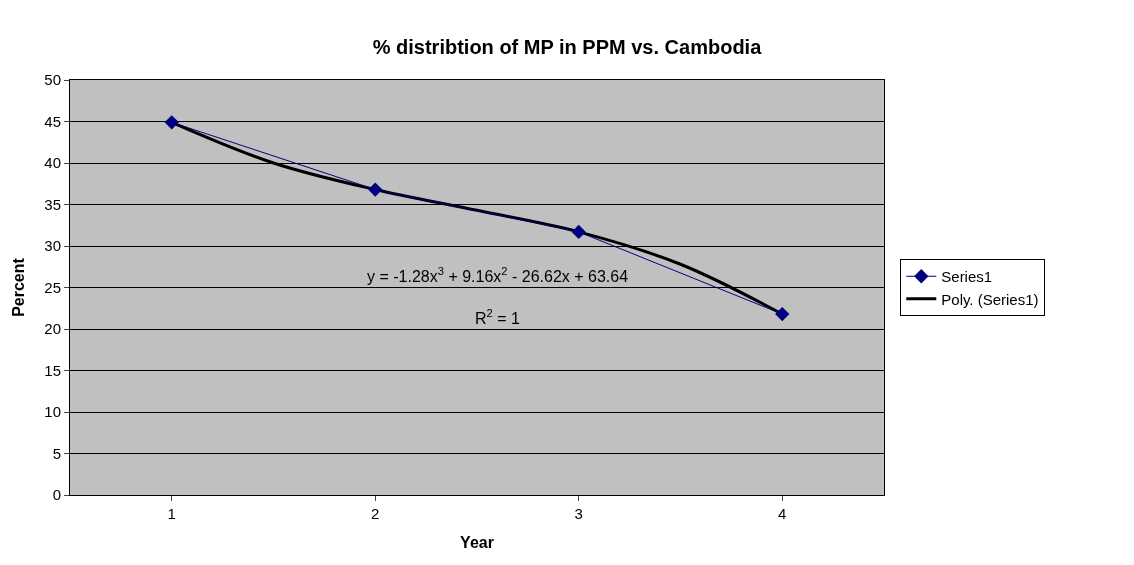 Image resolution: width=1134 pixels, height=565 pixels. What do you see at coordinates (52, 287) in the screenshot?
I see `y-tick-label: 25` at bounding box center [52, 287].